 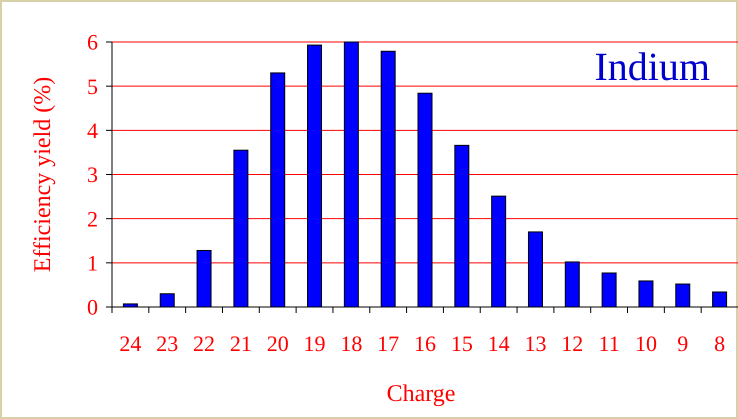 What do you see at coordinates (425, 343) in the screenshot?
I see `x-tick-label: 16` at bounding box center [425, 343].